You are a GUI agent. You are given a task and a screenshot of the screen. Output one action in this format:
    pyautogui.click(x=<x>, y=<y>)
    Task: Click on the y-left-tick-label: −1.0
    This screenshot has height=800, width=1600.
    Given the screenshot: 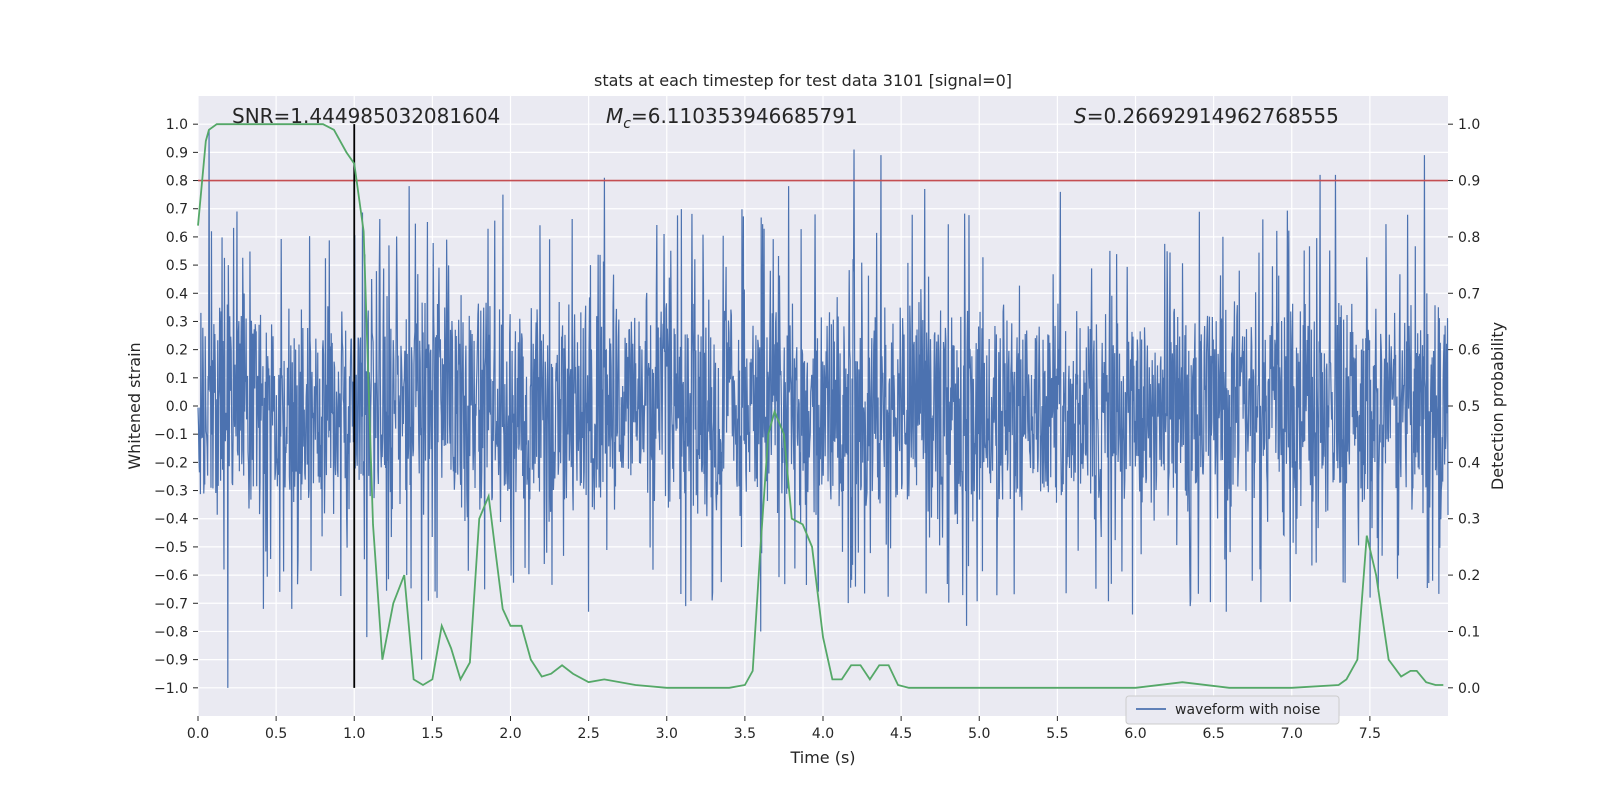 What is the action you would take?
    pyautogui.click(x=171, y=689)
    